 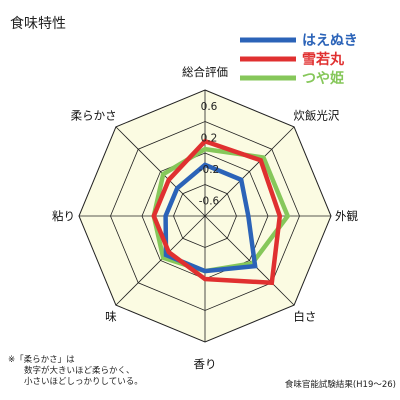 I want to click on axis-label: 白さ, so click(x=304, y=316).